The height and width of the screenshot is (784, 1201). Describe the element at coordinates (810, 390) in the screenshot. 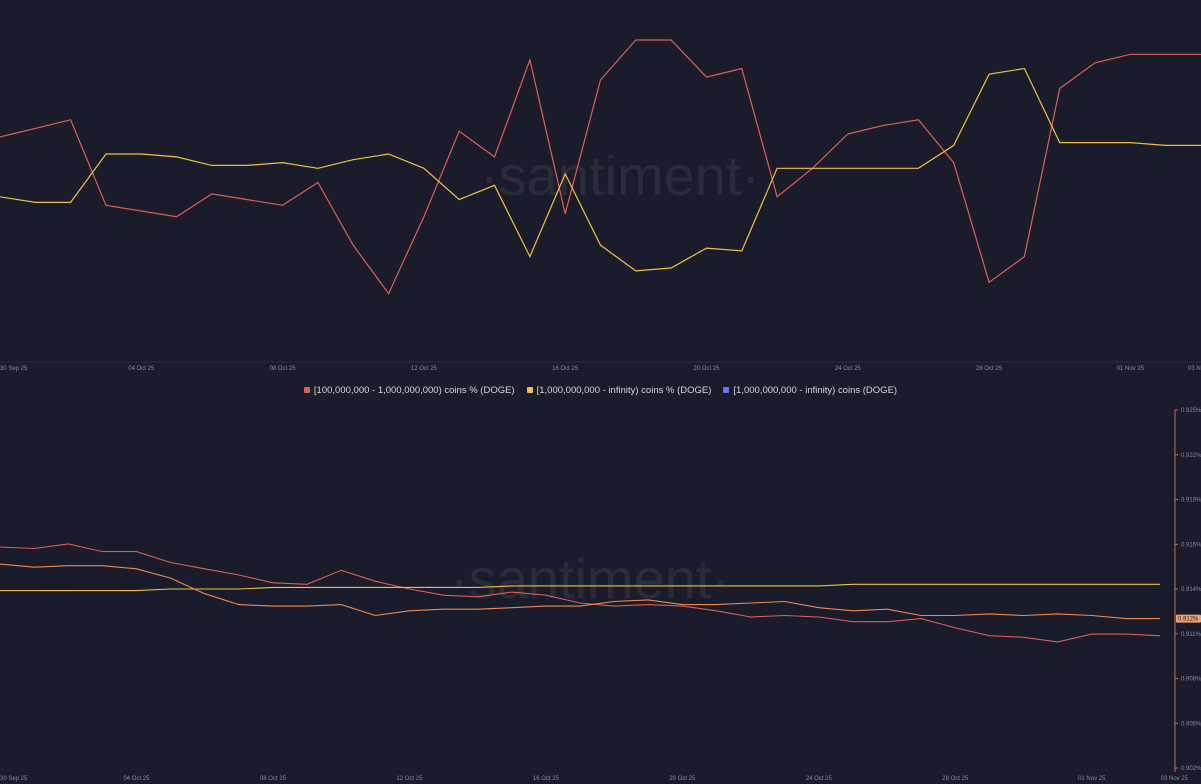

I see `legend-item-blue: [1,000,000,000 - infinity) coins (DOGE)` at that location.